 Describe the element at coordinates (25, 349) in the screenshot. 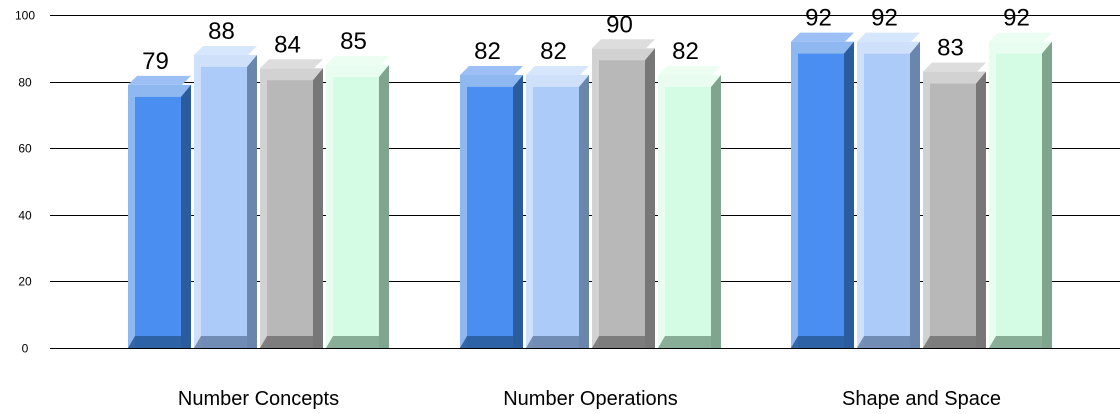

I see `y-tick-label: 0` at that location.